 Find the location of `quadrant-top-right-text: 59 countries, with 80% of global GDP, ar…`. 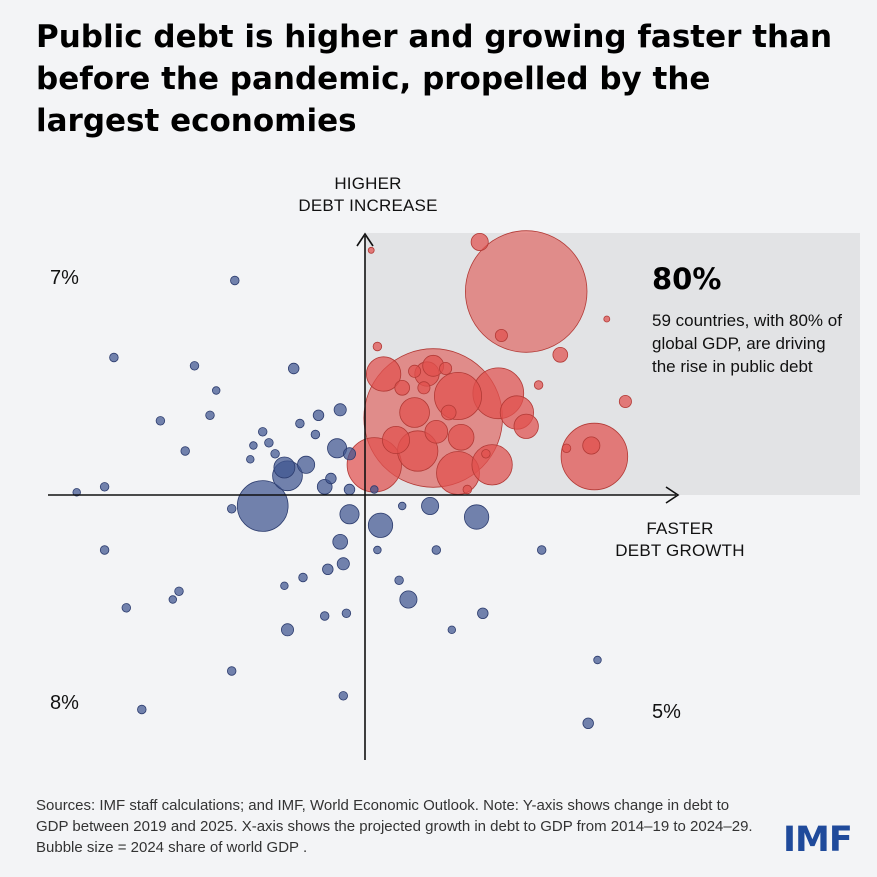

quadrant-top-right-text: 59 countries, with 80% of global GDP, ar… is located at coordinates (747, 343).